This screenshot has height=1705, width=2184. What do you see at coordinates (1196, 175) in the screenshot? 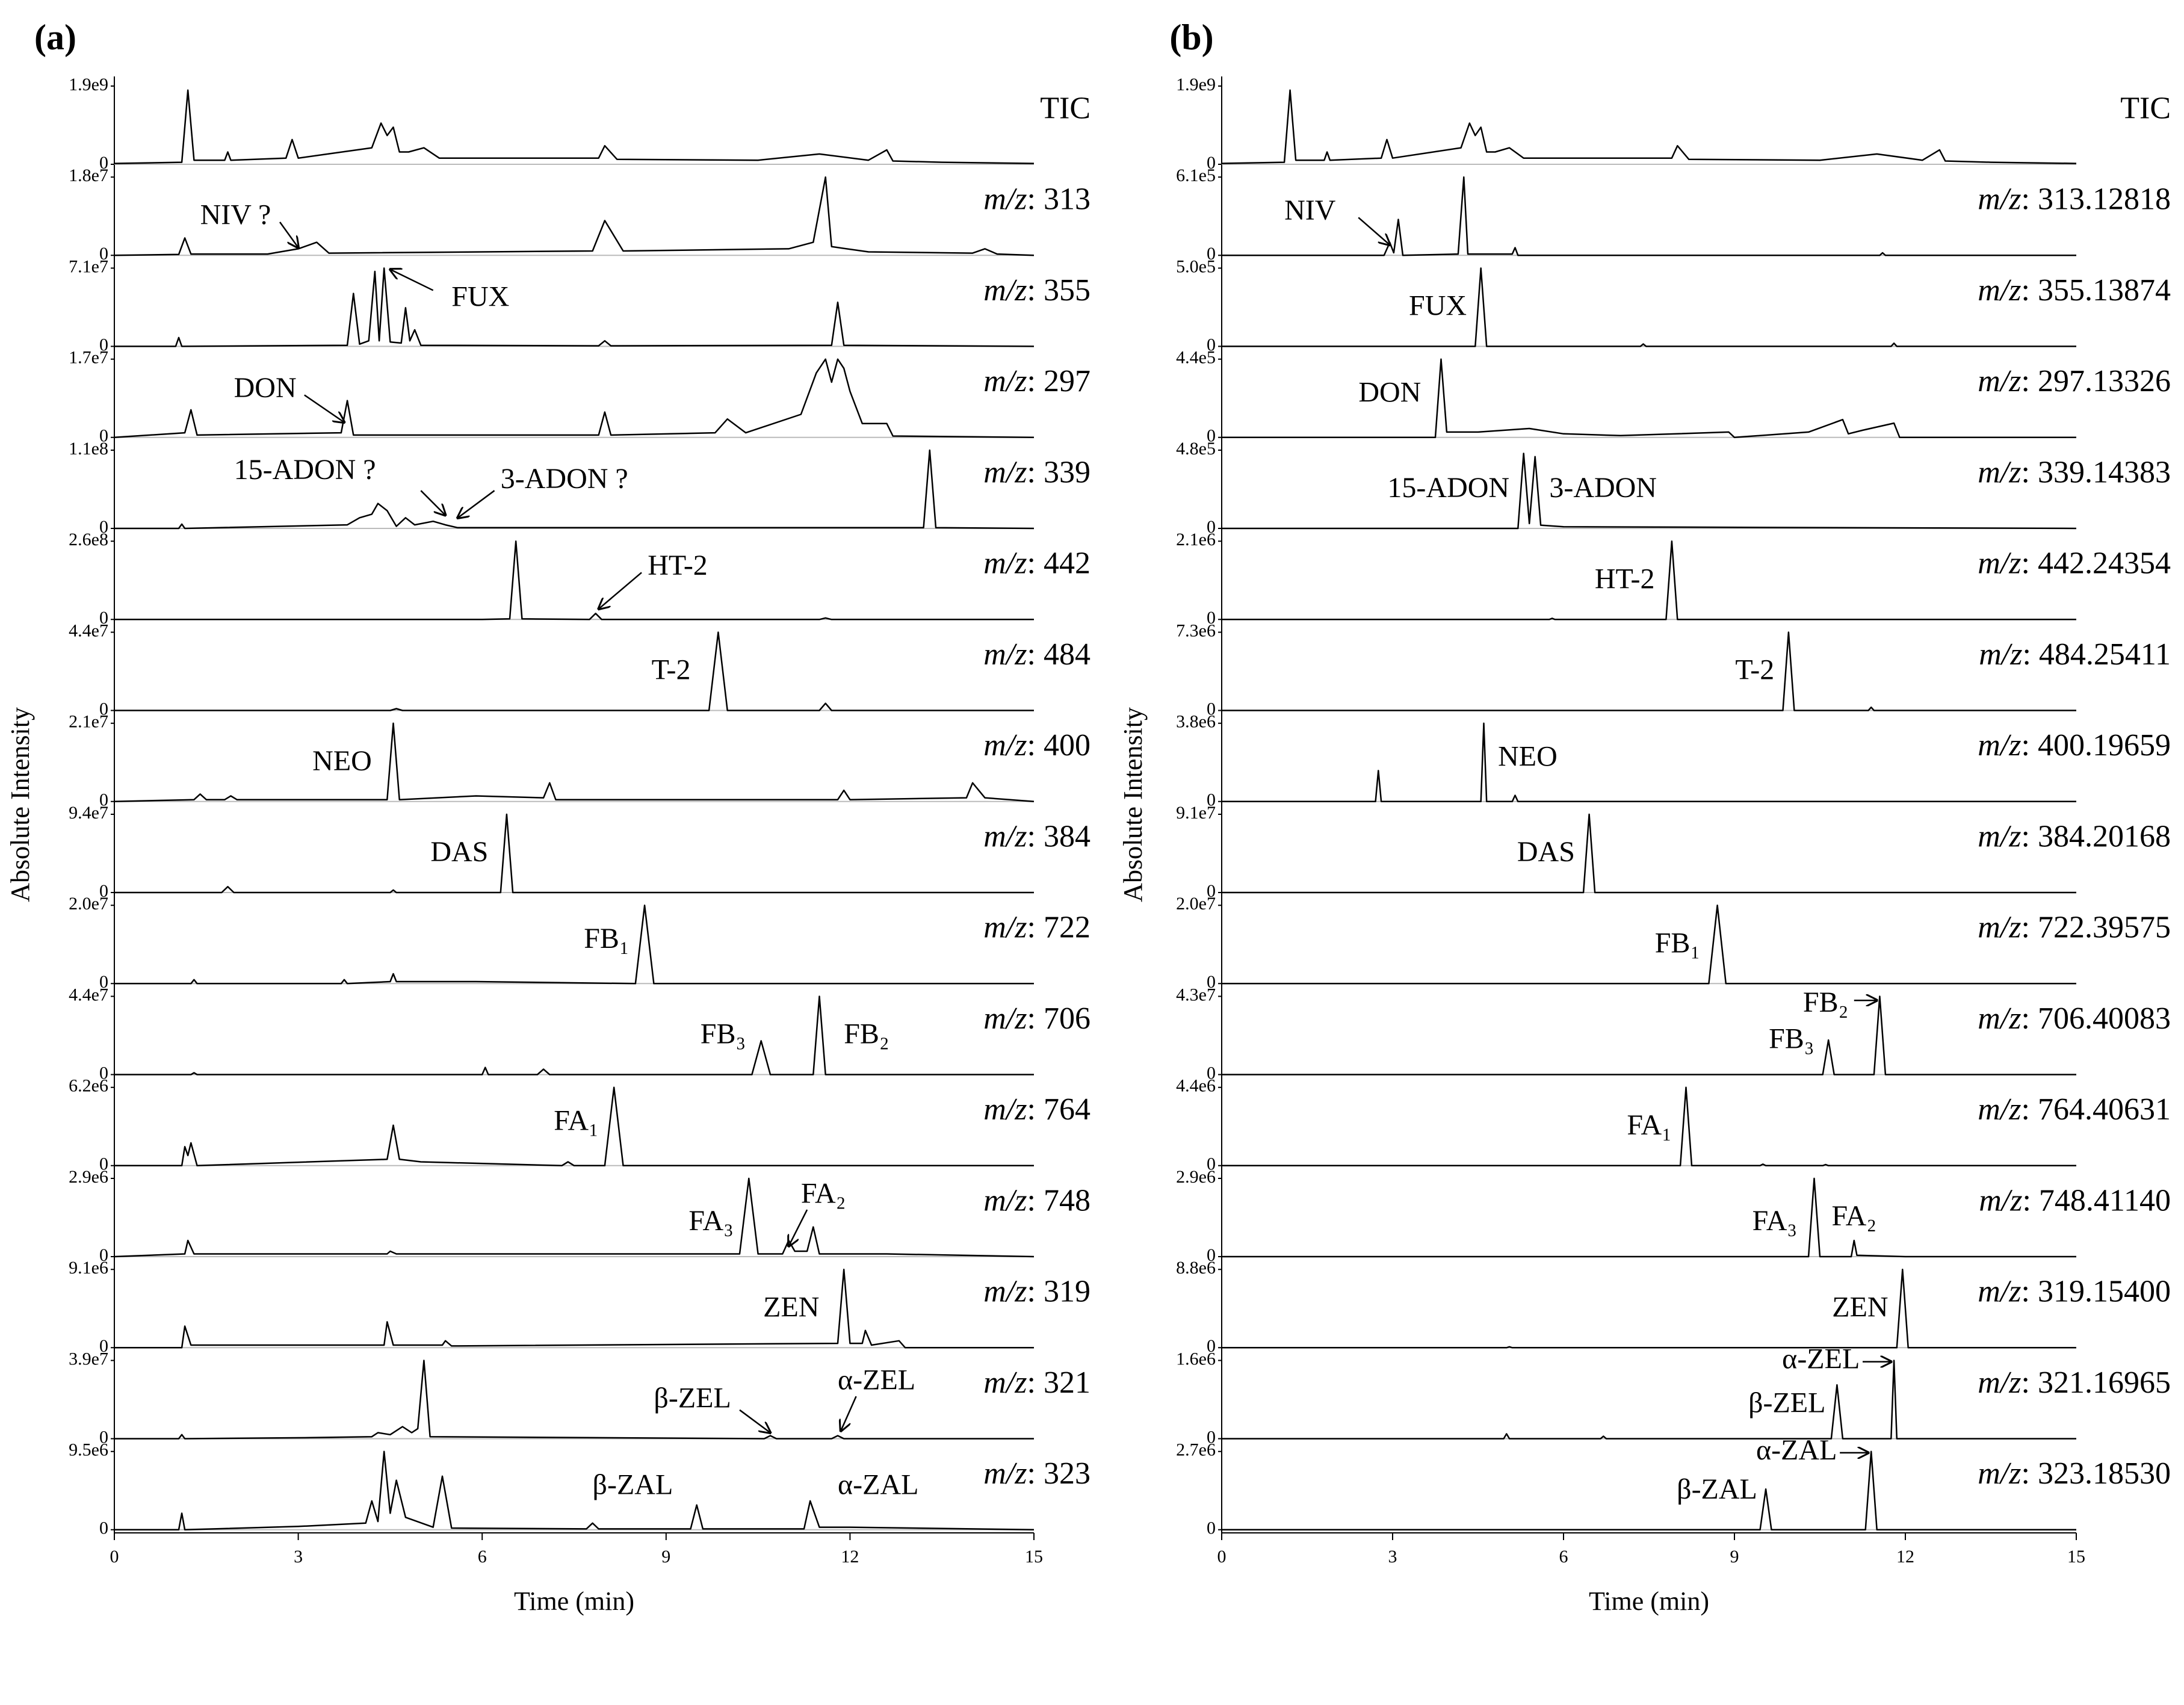
I see `y-tick-label: 6.1e5` at bounding box center [1196, 175].